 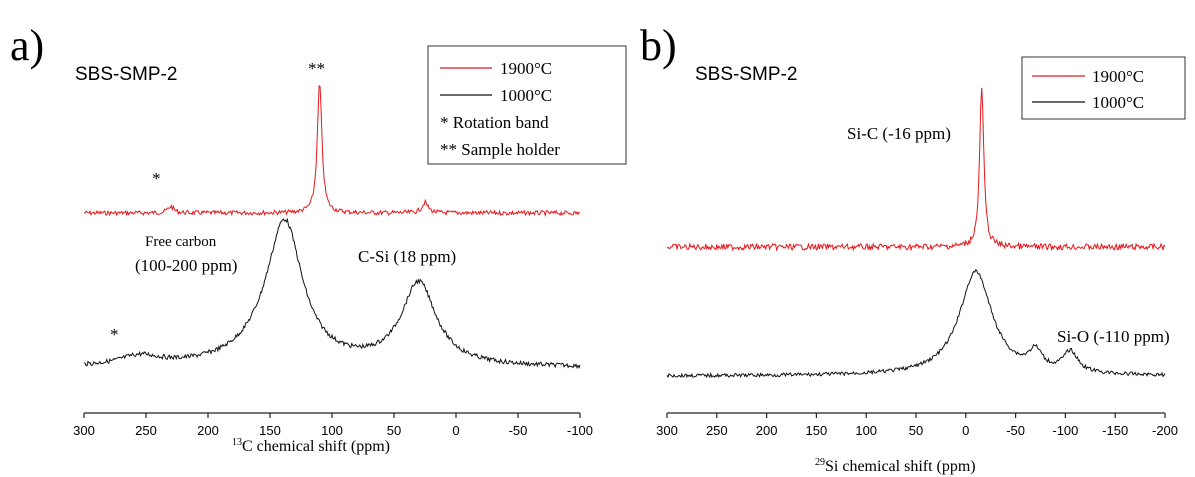 What do you see at coordinates (1115, 430) in the screenshot?
I see `panel-b-tick-label: -150` at bounding box center [1115, 430].